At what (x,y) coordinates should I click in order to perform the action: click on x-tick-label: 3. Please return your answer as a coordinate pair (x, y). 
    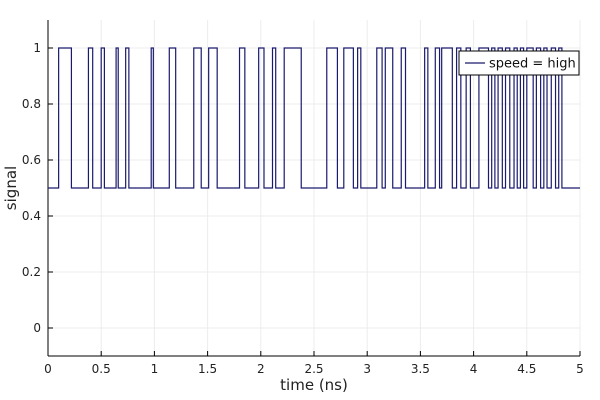
    Looking at the image, I should click on (367, 369).